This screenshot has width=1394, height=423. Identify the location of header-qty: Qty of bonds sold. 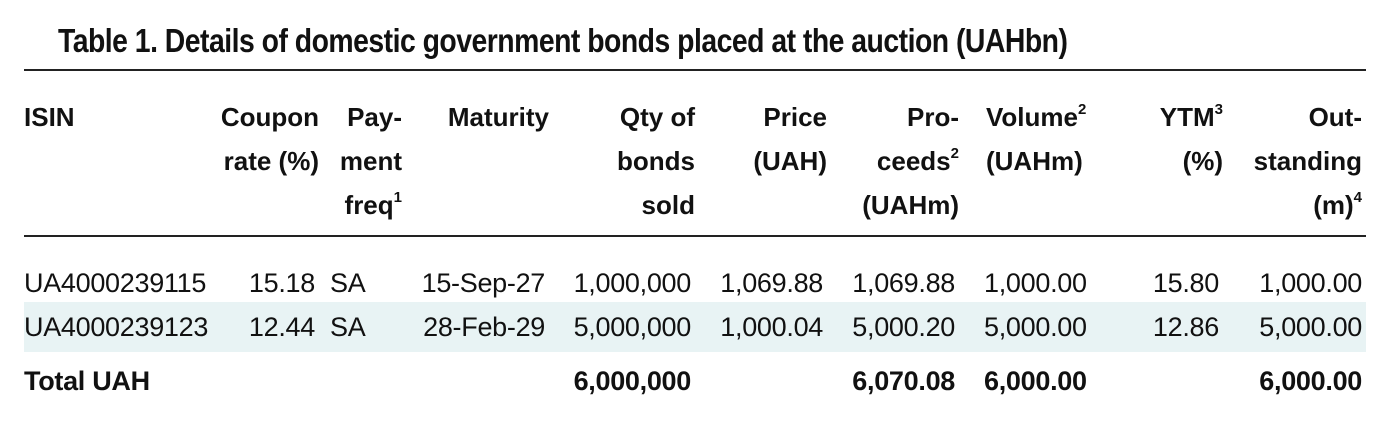
(656, 161).